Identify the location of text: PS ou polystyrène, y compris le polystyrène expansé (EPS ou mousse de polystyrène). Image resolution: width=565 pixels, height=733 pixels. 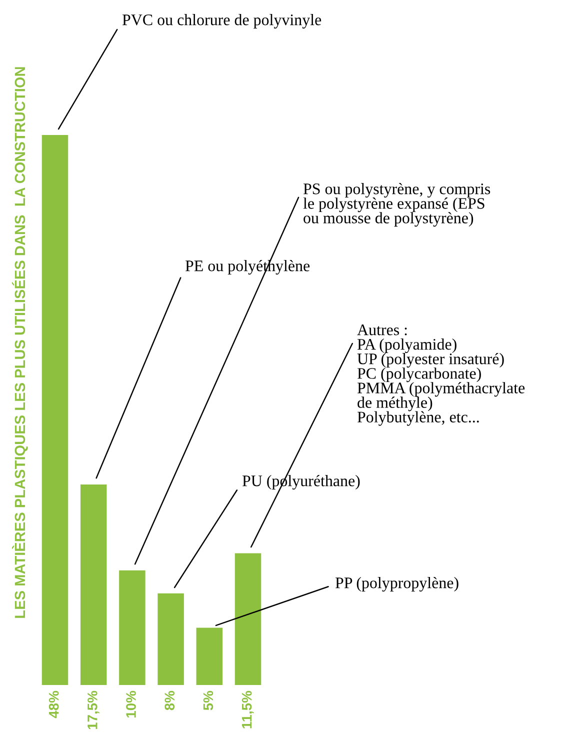
(396, 205).